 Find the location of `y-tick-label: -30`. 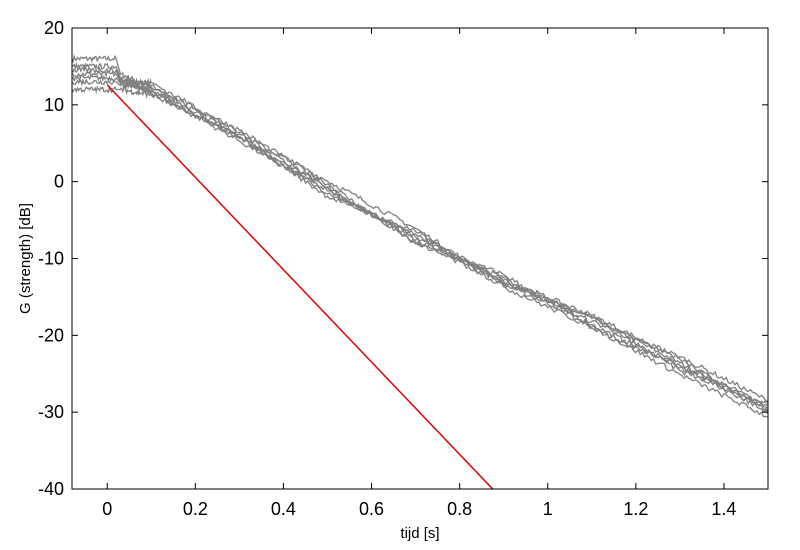

y-tick-label: -30 is located at coordinates (51, 412).